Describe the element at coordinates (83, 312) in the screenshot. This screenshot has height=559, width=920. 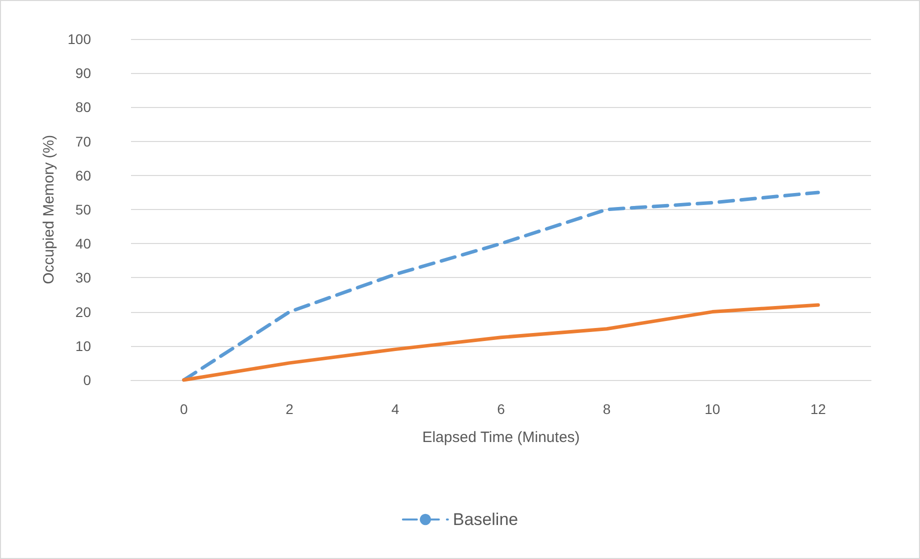
I see `y-tick-label: 20` at that location.